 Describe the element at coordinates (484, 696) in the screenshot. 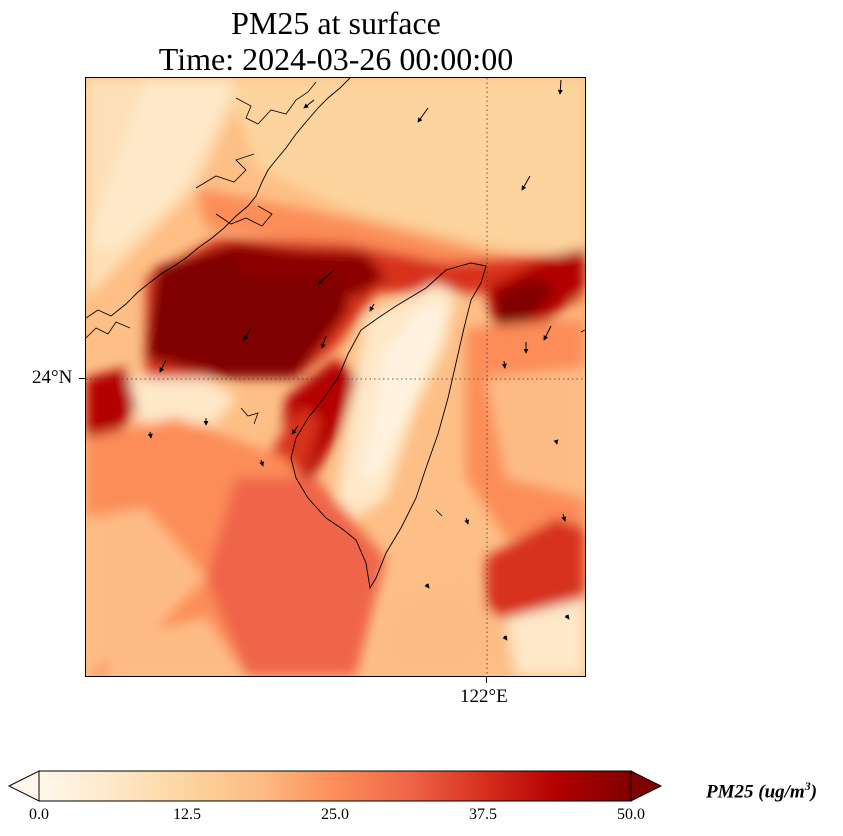

I see `lon-gridline-label: 122°E` at that location.